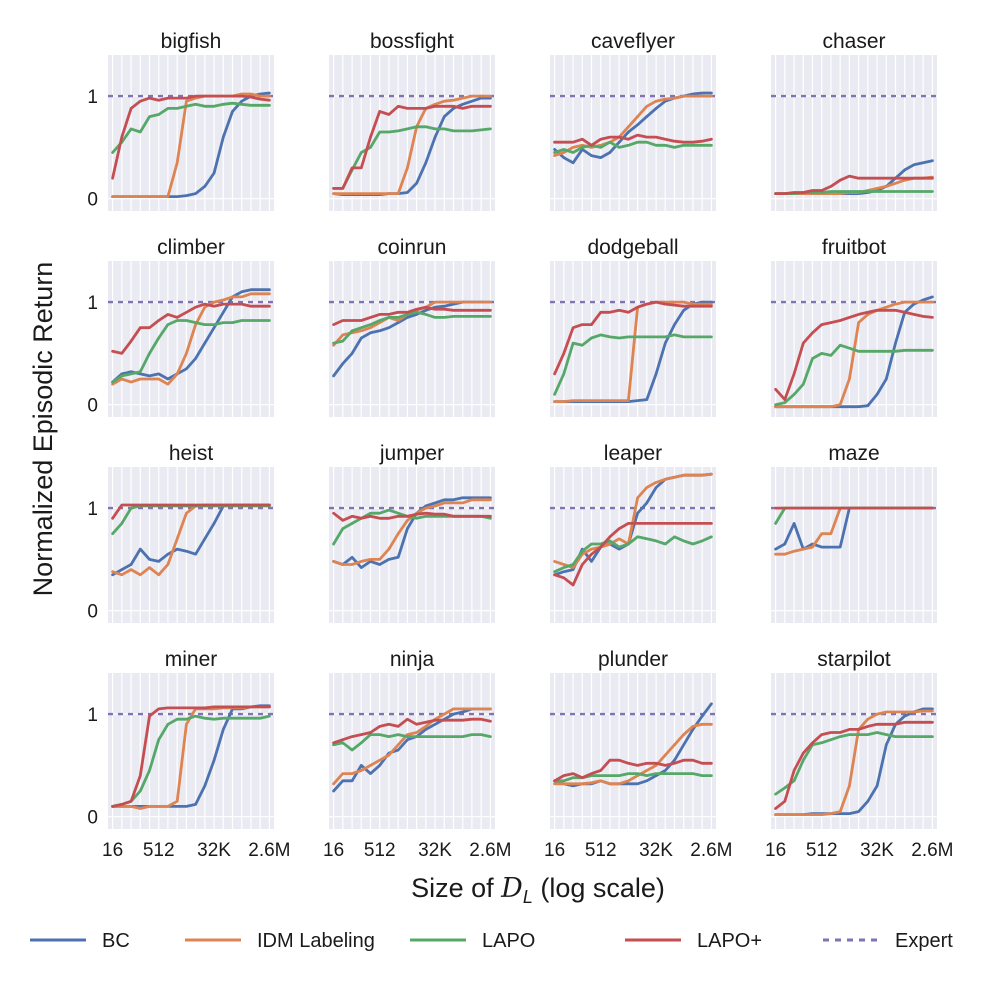  I want to click on legend-label-expert: Expert, so click(924, 941).